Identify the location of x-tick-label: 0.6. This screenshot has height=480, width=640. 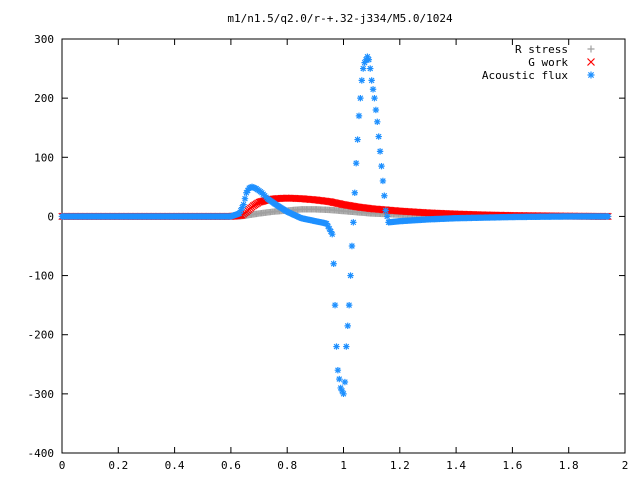
(231, 465).